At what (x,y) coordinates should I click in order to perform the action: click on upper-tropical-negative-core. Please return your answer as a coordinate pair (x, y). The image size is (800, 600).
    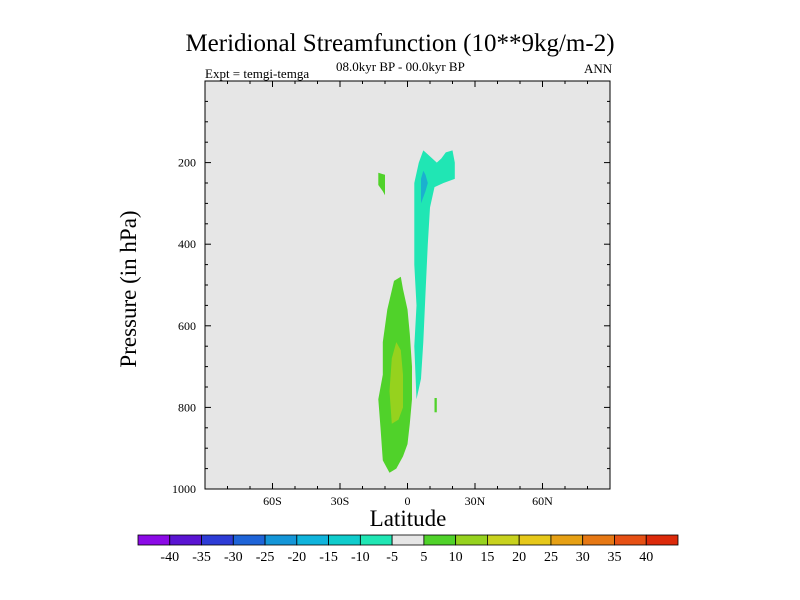
    Looking at the image, I should click on (424, 187).